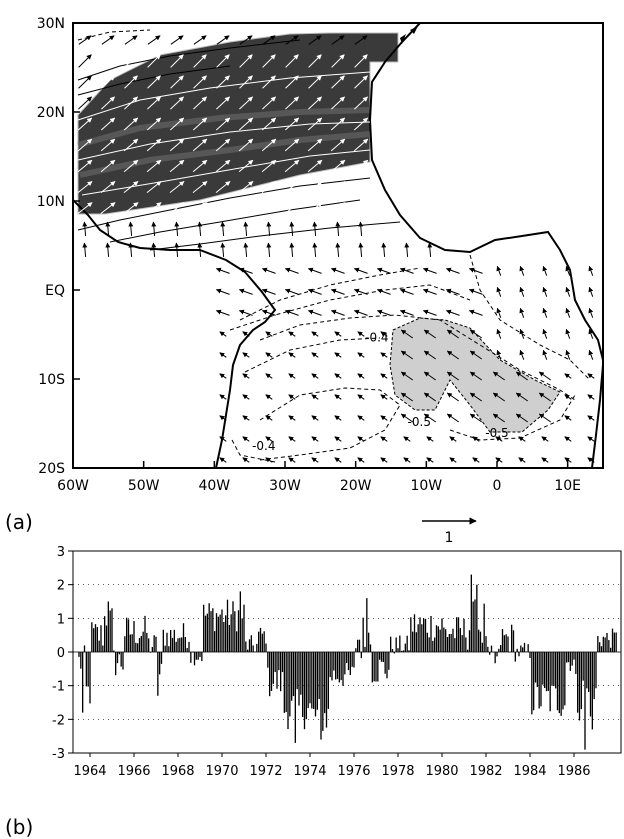 This screenshot has width=624, height=839. I want to click on ts-ytick-label: 0, so click(61, 653).